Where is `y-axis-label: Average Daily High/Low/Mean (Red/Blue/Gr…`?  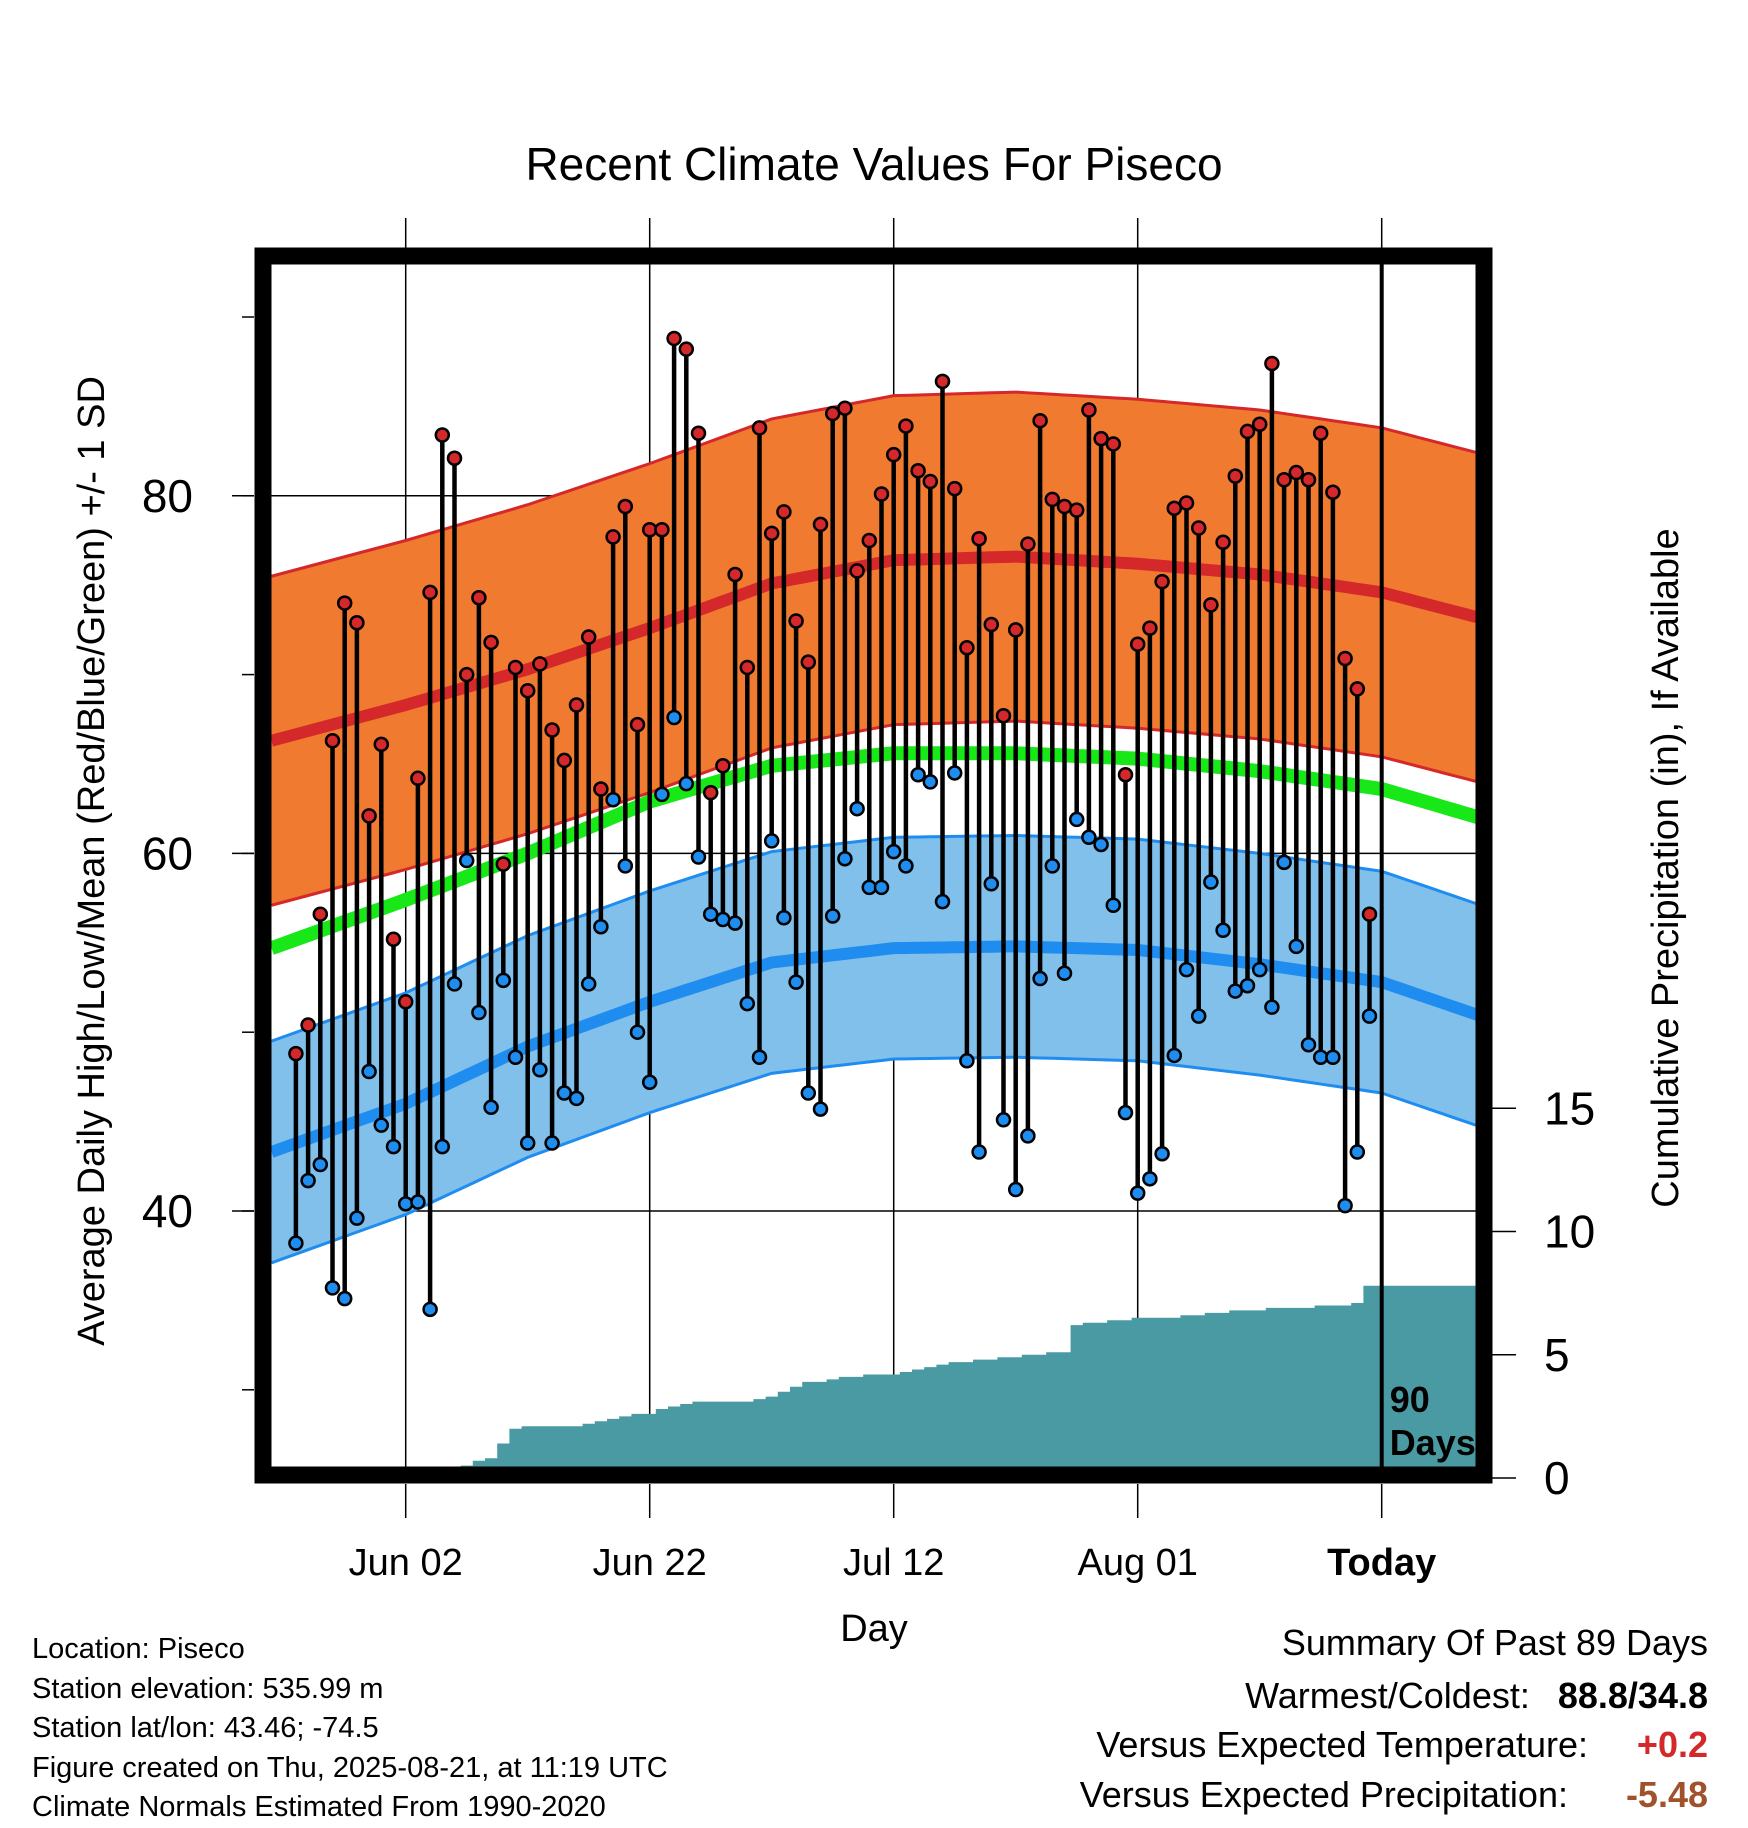
y-axis-label: Average Daily High/Low/Mean (Red/Blue/Gr… is located at coordinates (92, 861).